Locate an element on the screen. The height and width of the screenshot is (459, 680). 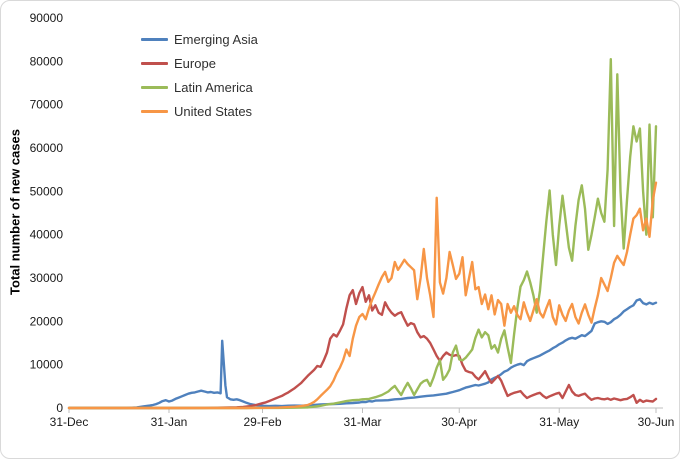
x-tick-label: 30-Jun is located at coordinates (656, 422).